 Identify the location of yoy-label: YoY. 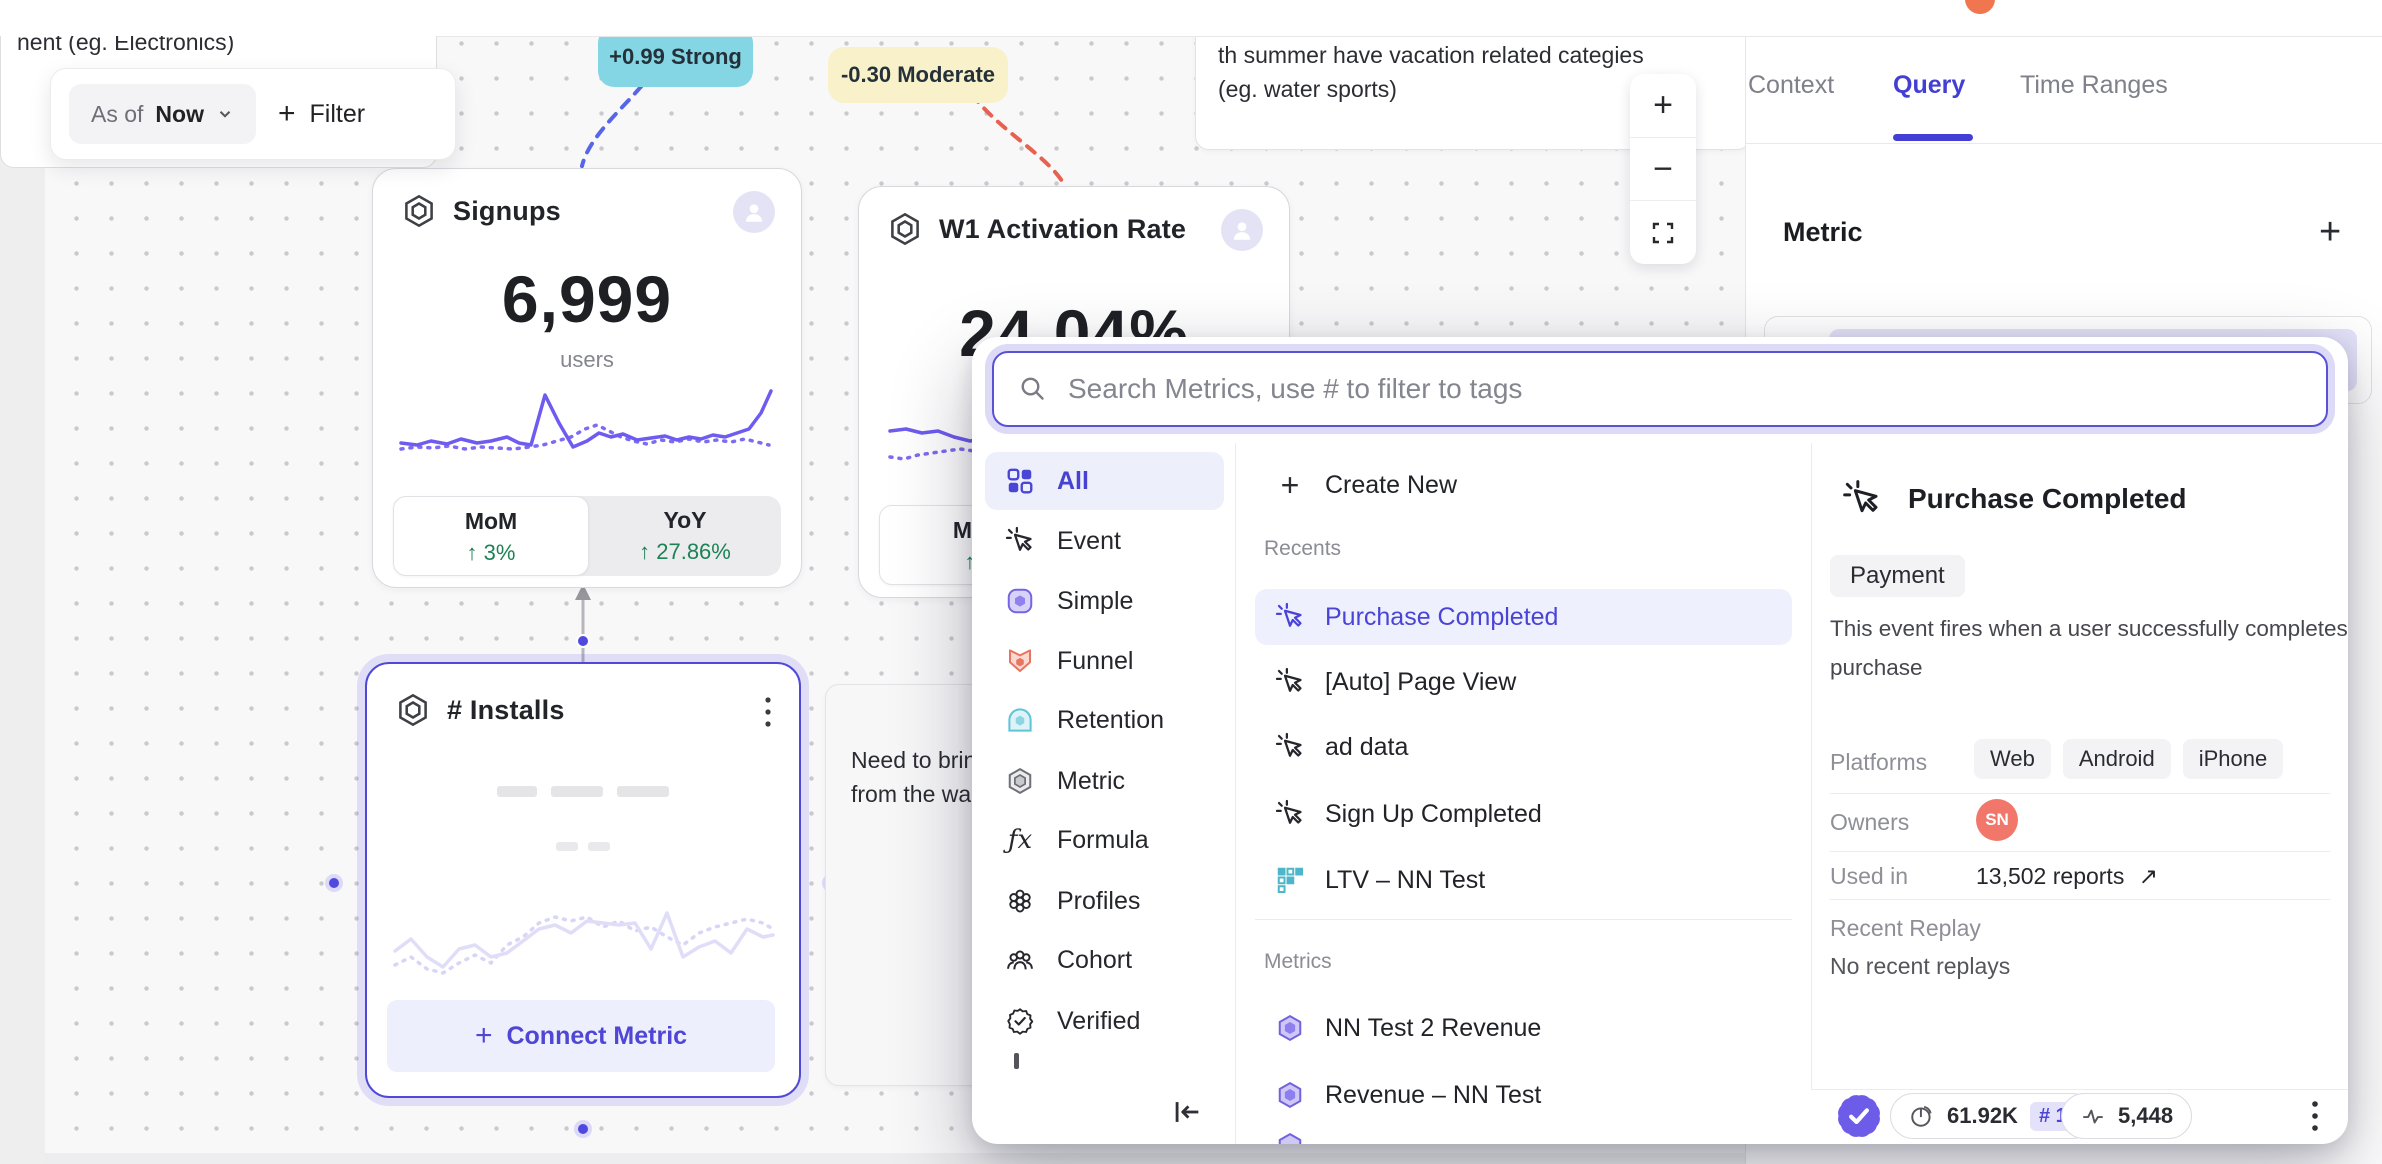
(685, 520).